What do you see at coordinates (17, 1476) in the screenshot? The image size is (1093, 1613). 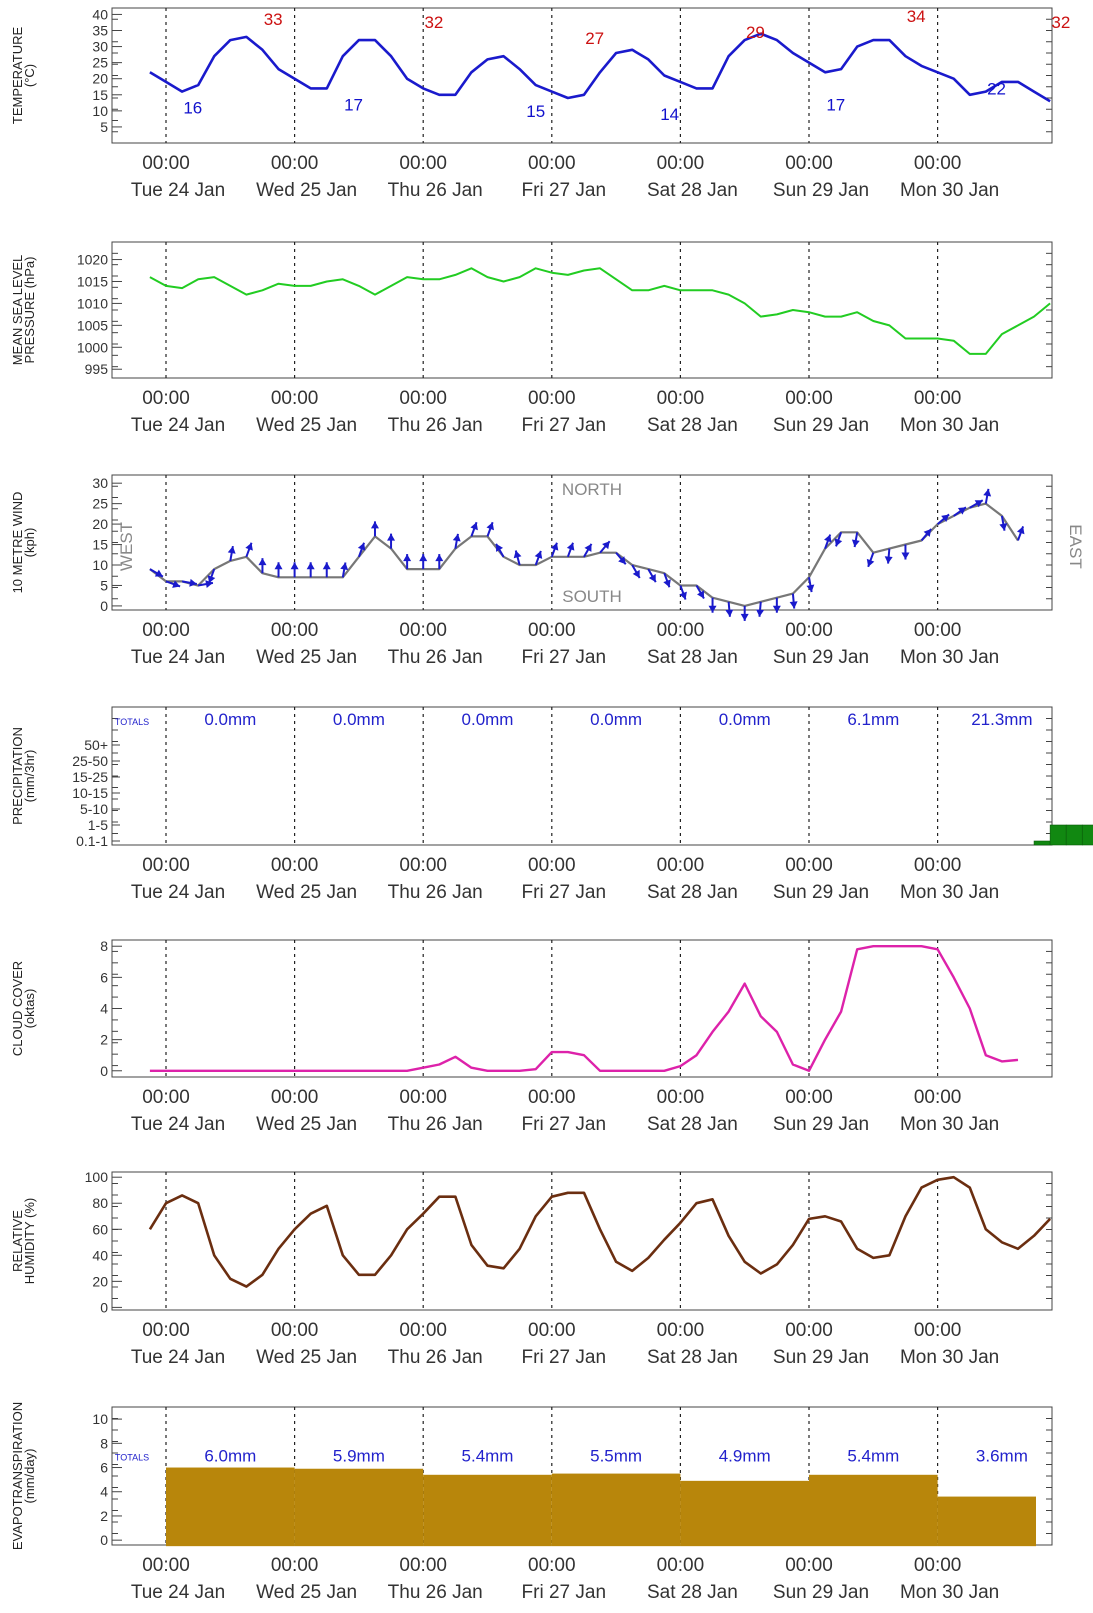 I see `y-axis-label: EVAPOTRANSPIRATION` at bounding box center [17, 1476].